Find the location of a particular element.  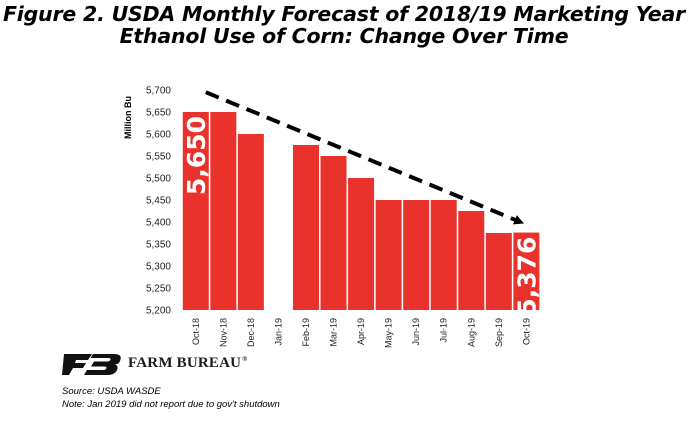

x-tick-label: Feb-19 is located at coordinates (306, 332).